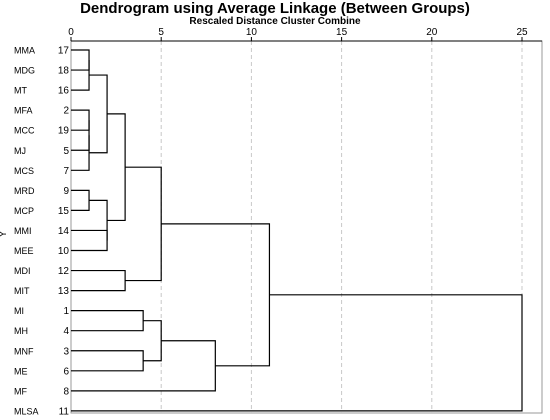 The height and width of the screenshot is (420, 550). I want to click on leaf-id-14: 14, so click(64, 231).